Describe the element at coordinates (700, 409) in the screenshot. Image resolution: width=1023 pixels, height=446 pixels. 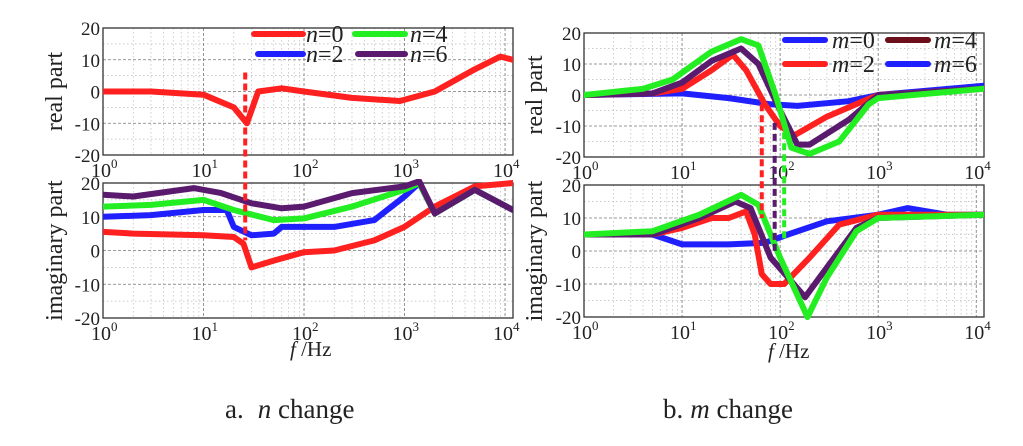
I see `caption-var: m` at that location.